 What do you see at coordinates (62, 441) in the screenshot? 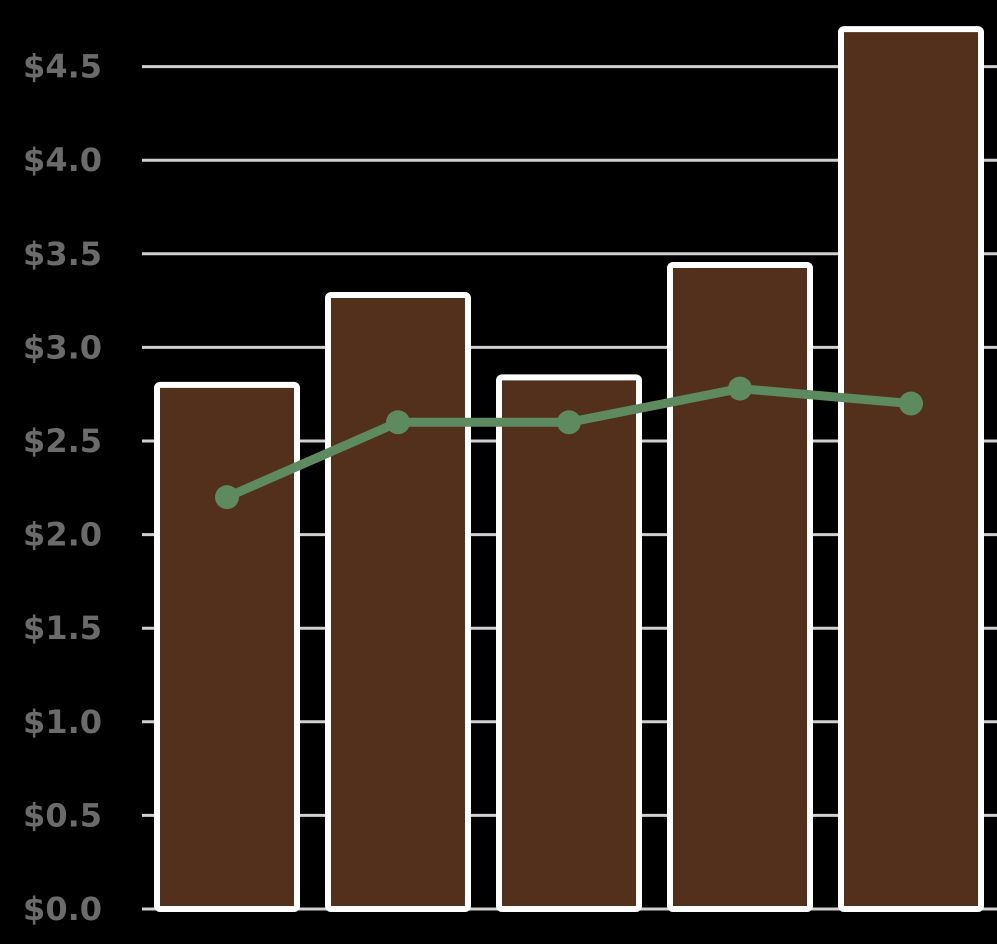
I see `y-tick-label: $2.5` at bounding box center [62, 441].